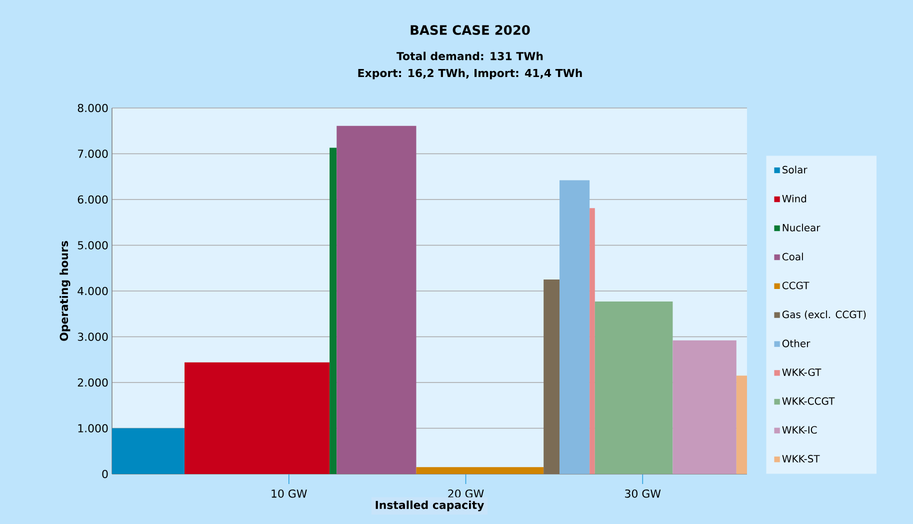 The height and width of the screenshot is (524, 913). What do you see at coordinates (802, 372) in the screenshot?
I see `legend-label: WKK-GT` at bounding box center [802, 372].